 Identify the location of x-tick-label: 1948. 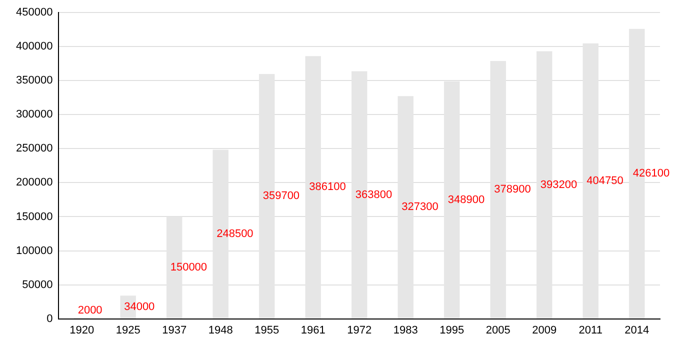
(220, 330).